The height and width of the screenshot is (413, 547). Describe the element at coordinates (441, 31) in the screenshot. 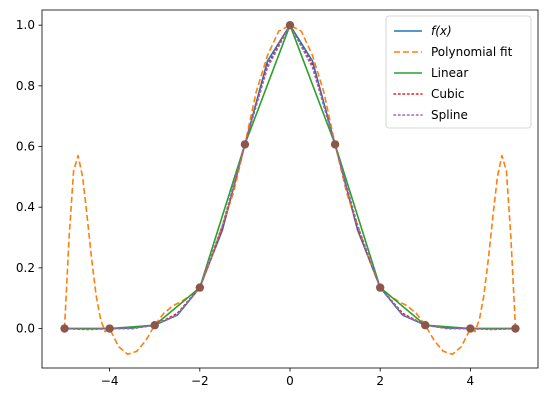

I see `legend-label-f-x: f(x)` at that location.